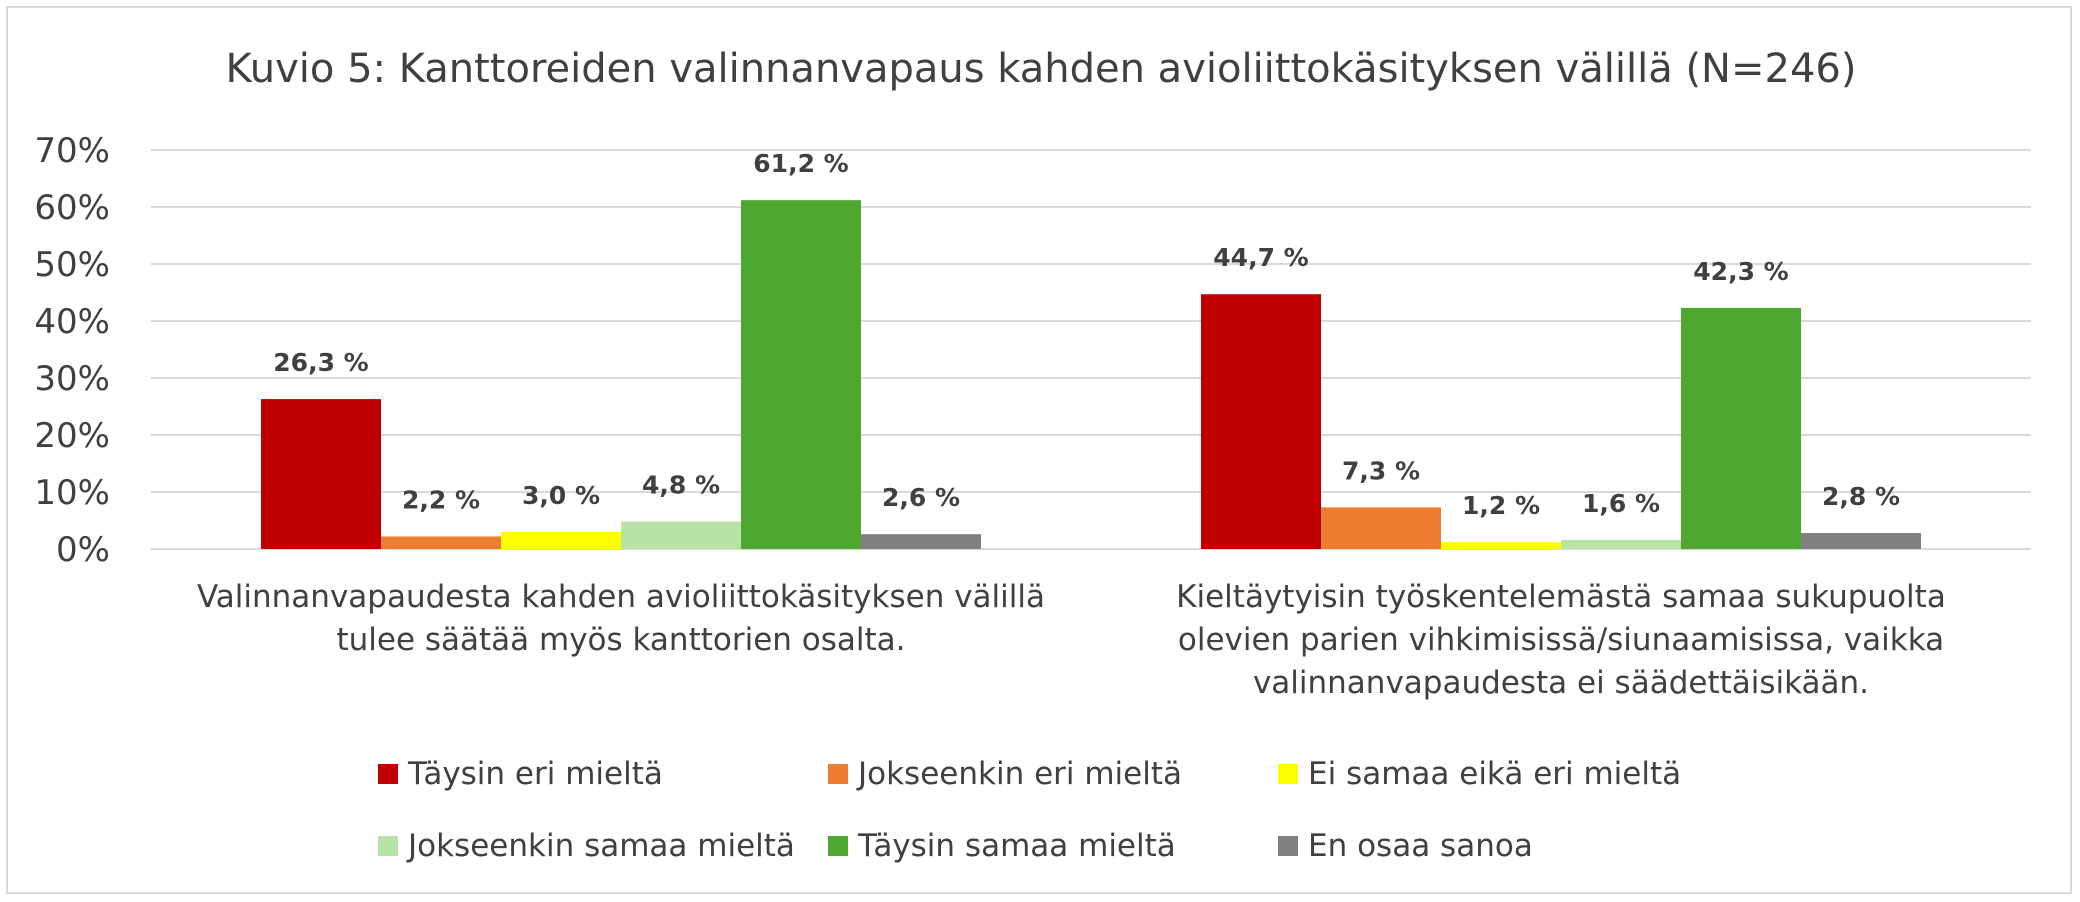  I want to click on data-label: 7,3 %, so click(1381, 470).